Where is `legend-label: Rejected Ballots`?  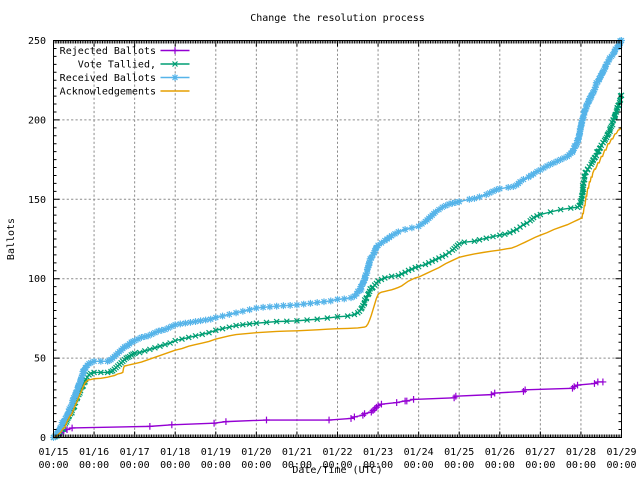
legend-label: Rejected Ballots is located at coordinates (108, 51).